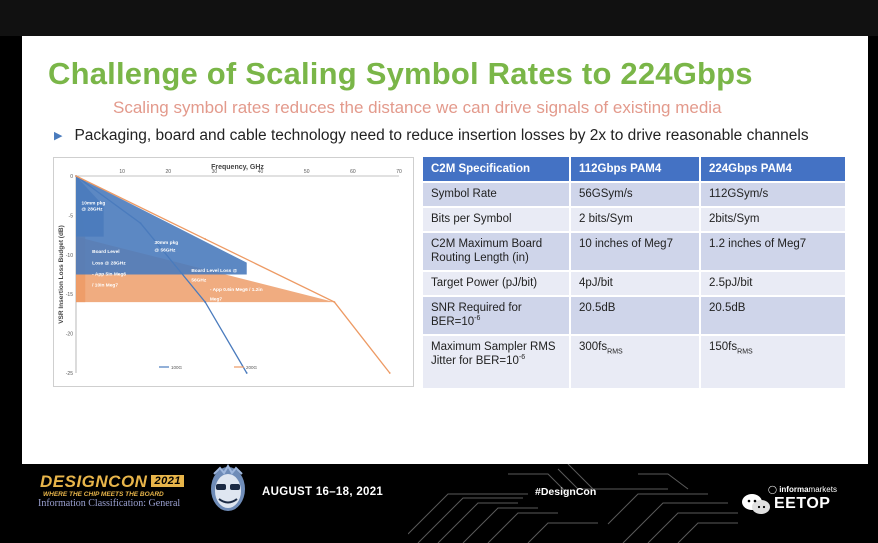 The width and height of the screenshot is (878, 543). I want to click on y-tick-label: -15, so click(69, 295).